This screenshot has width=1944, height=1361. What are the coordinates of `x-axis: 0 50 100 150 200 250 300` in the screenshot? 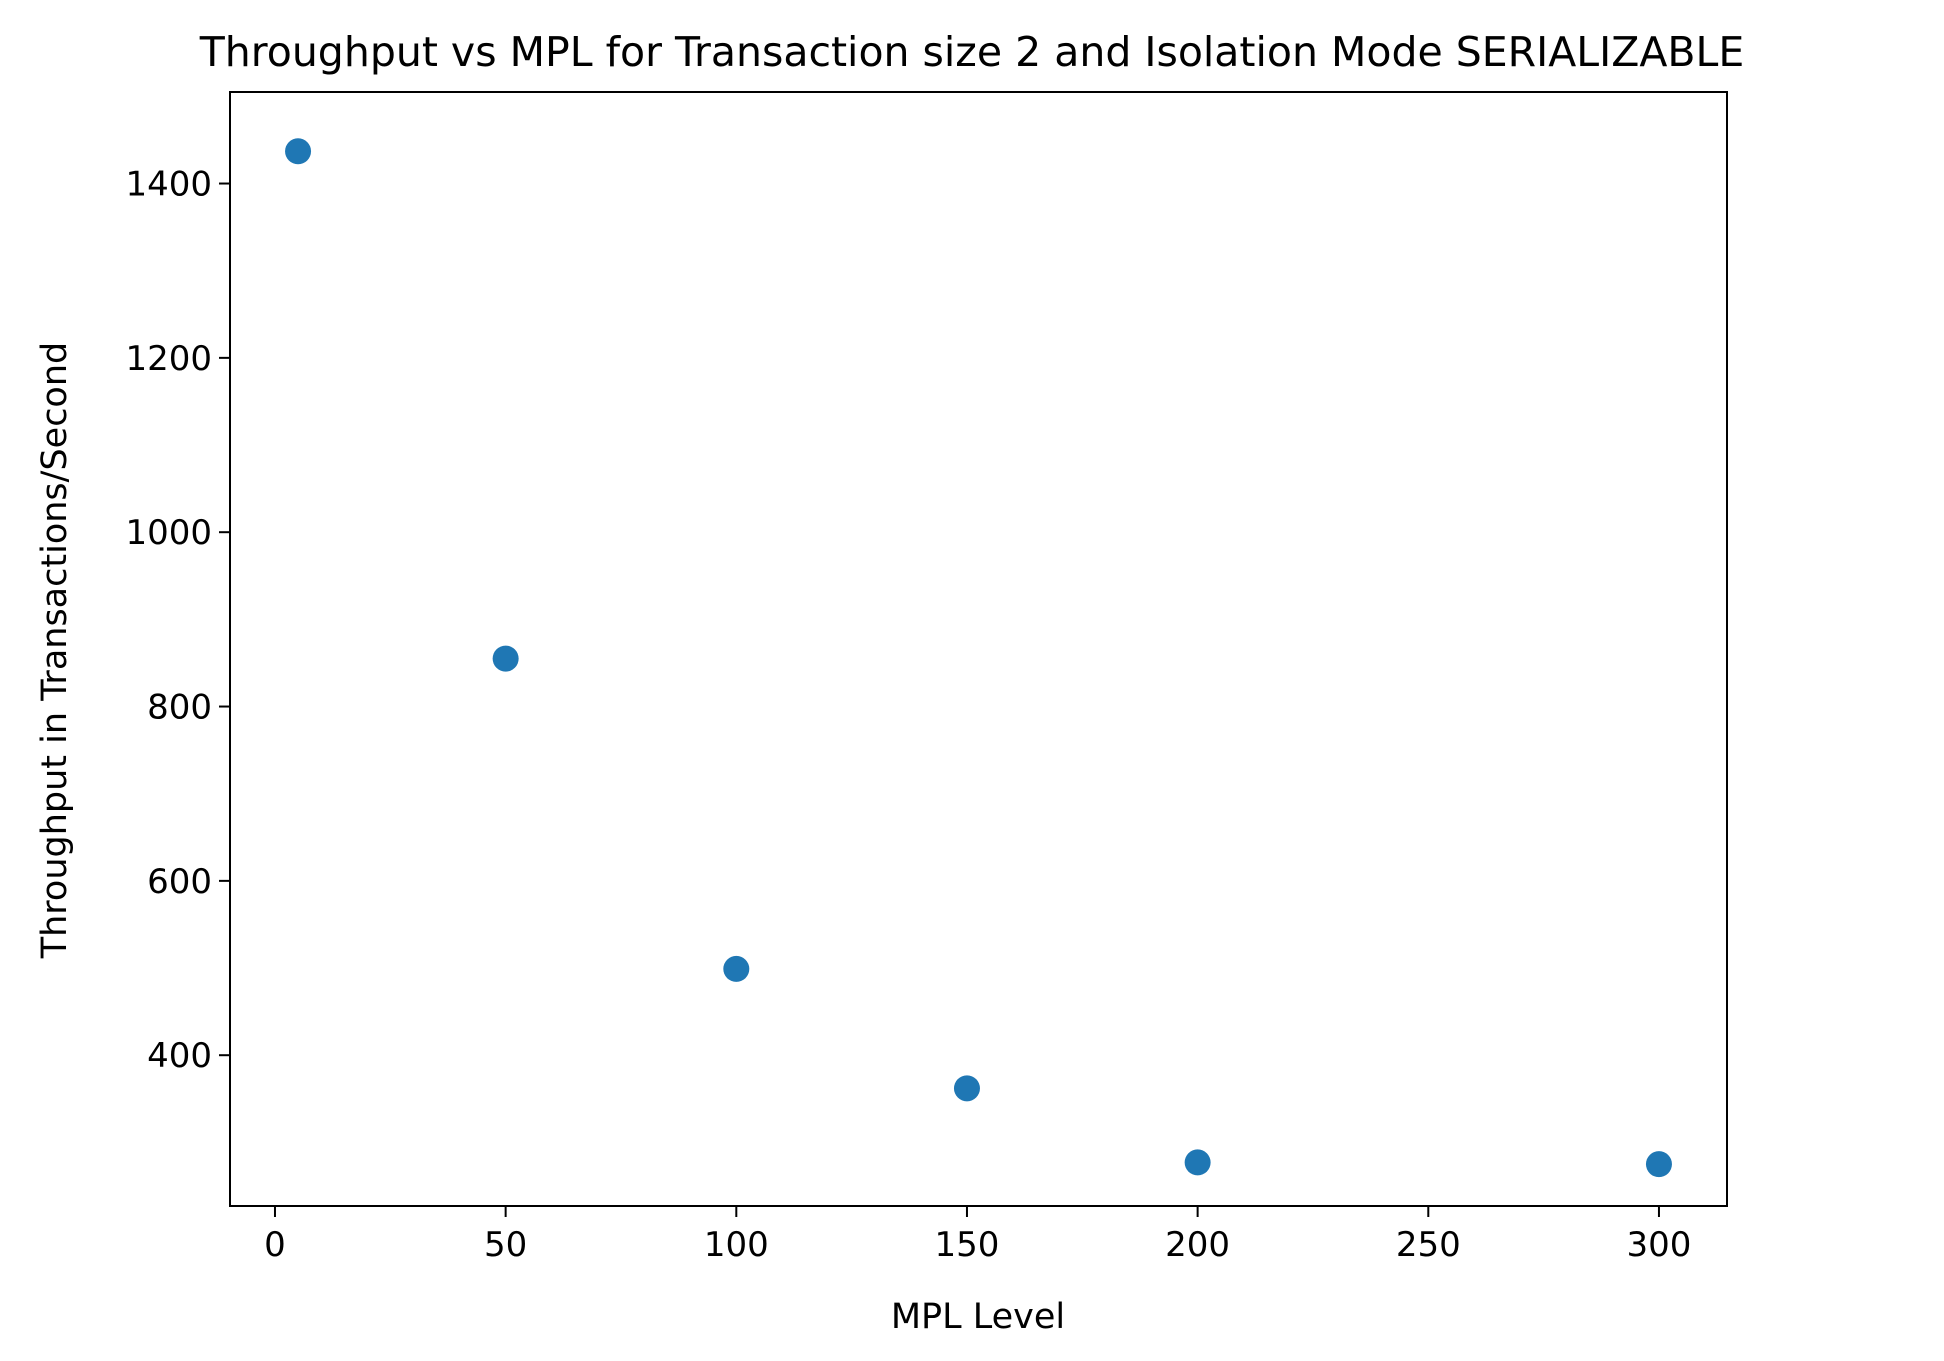 It's located at (977, 1235).